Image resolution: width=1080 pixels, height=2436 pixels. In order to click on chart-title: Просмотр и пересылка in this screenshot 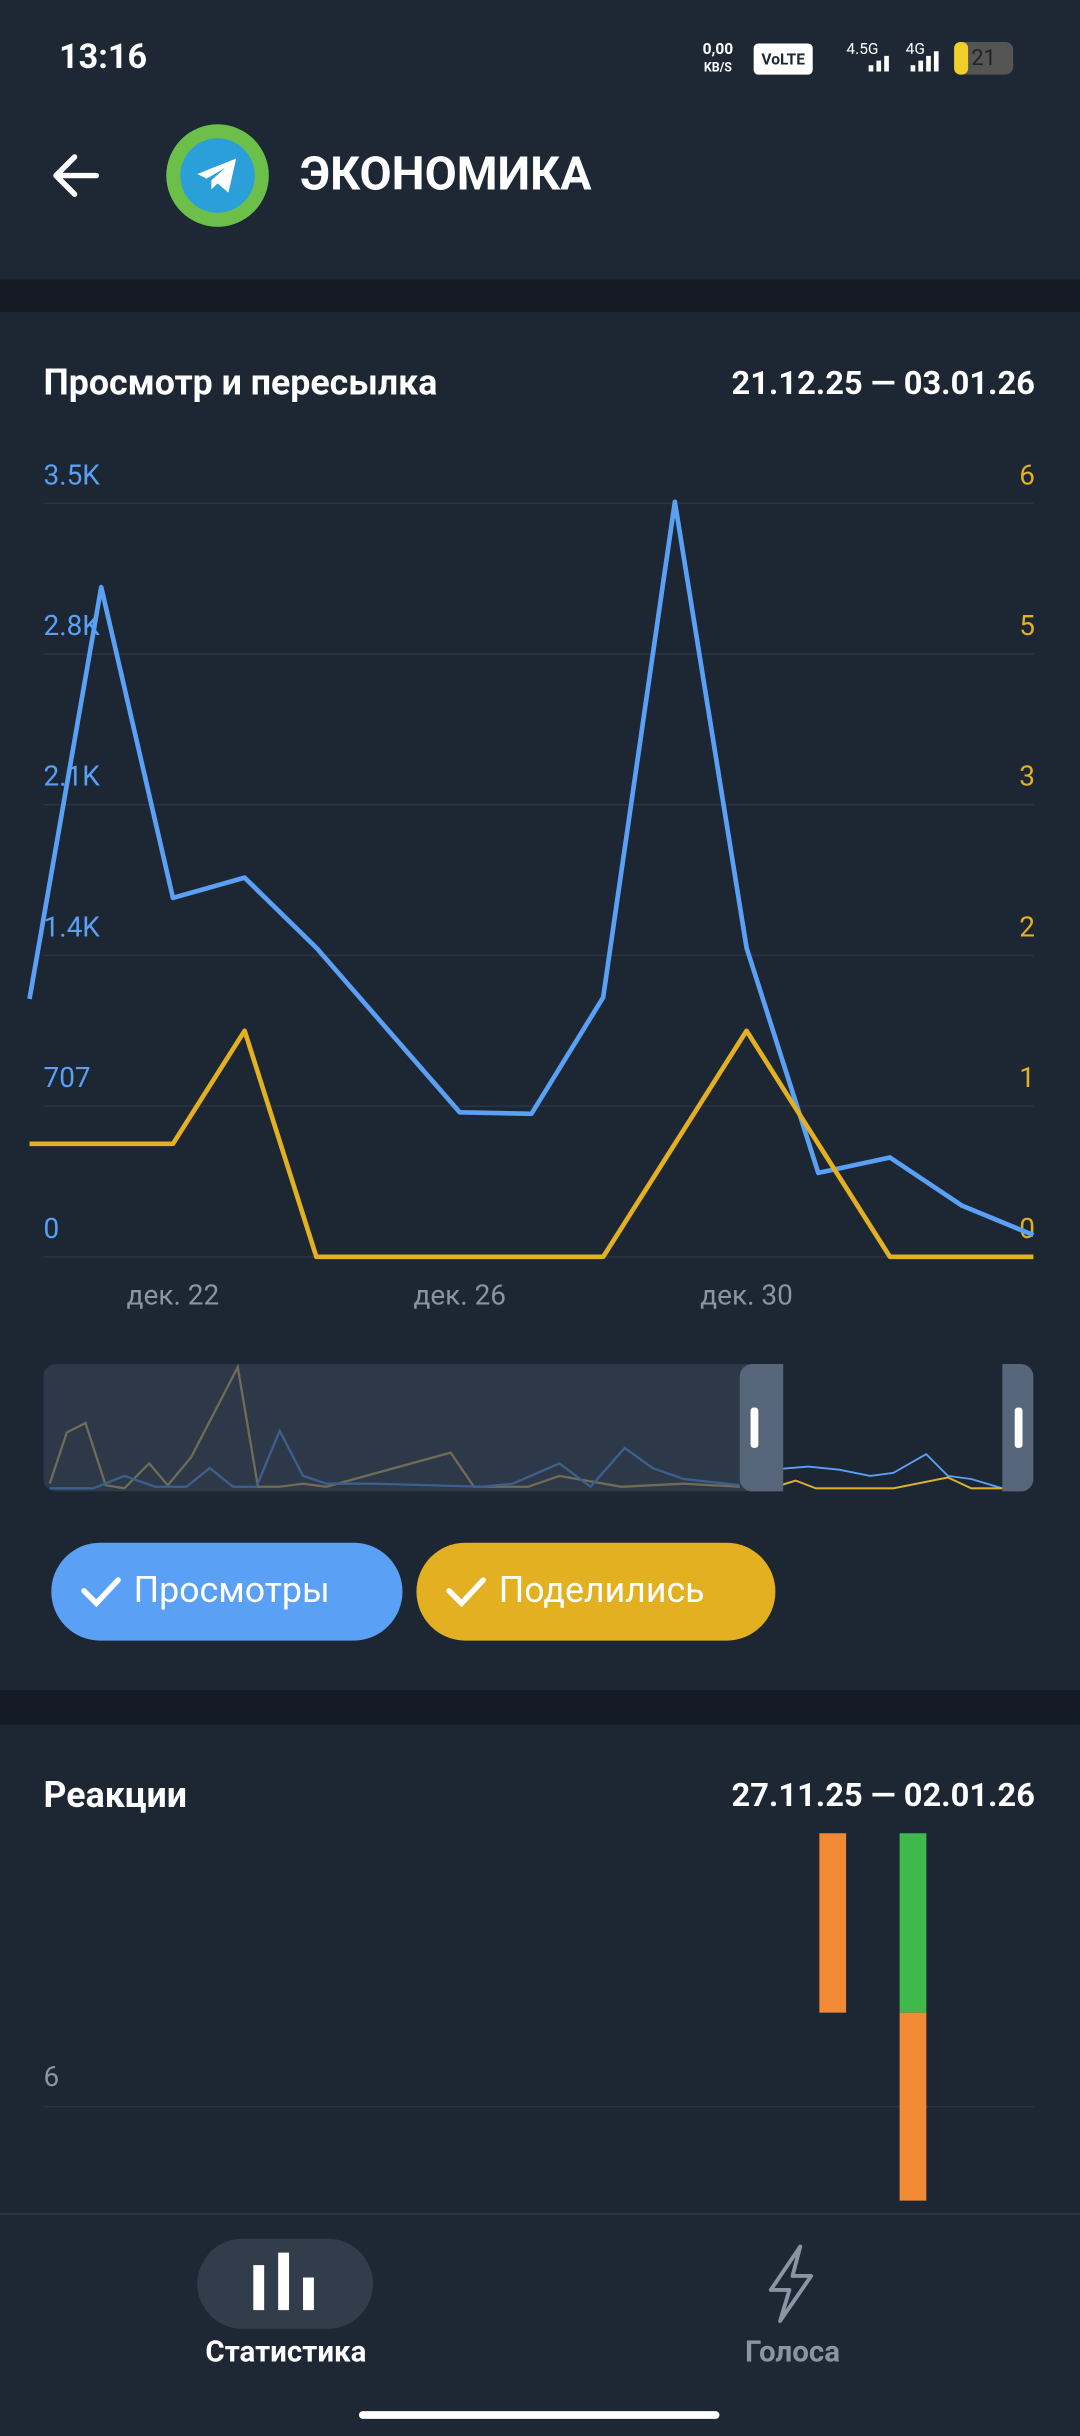, I will do `click(241, 383)`.